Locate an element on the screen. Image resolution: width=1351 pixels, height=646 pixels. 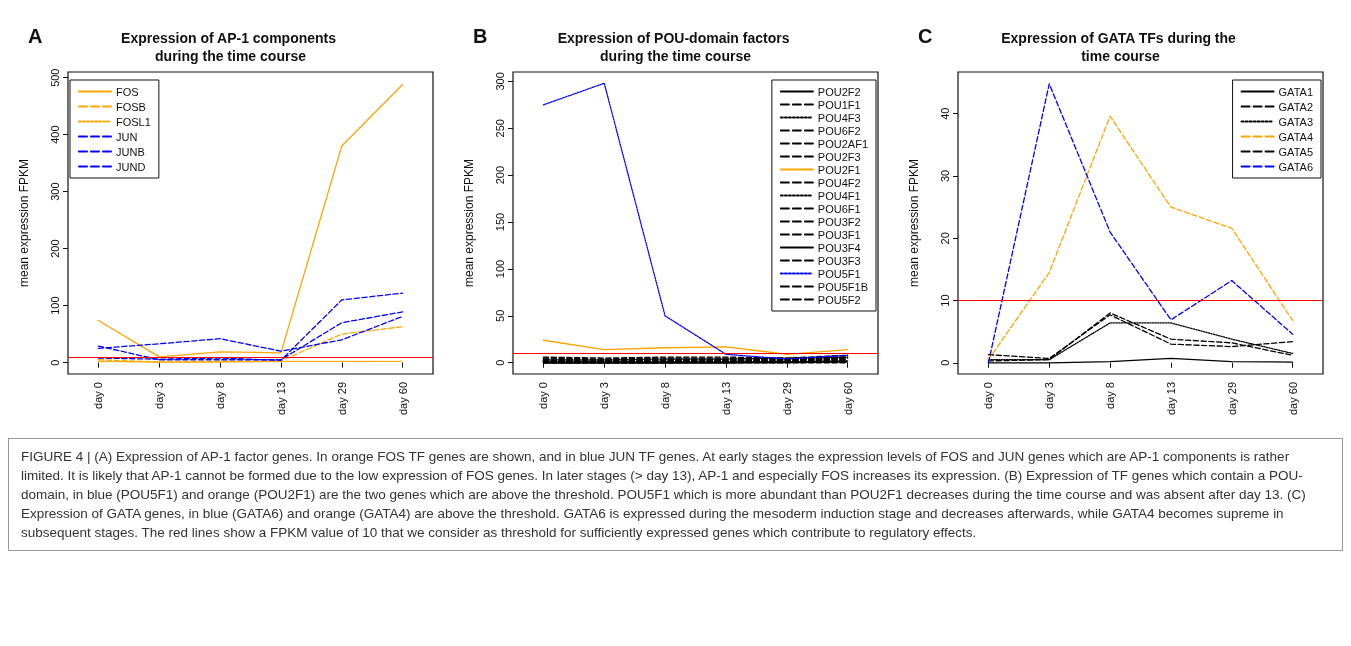
text: C is located at coordinates (925, 36).